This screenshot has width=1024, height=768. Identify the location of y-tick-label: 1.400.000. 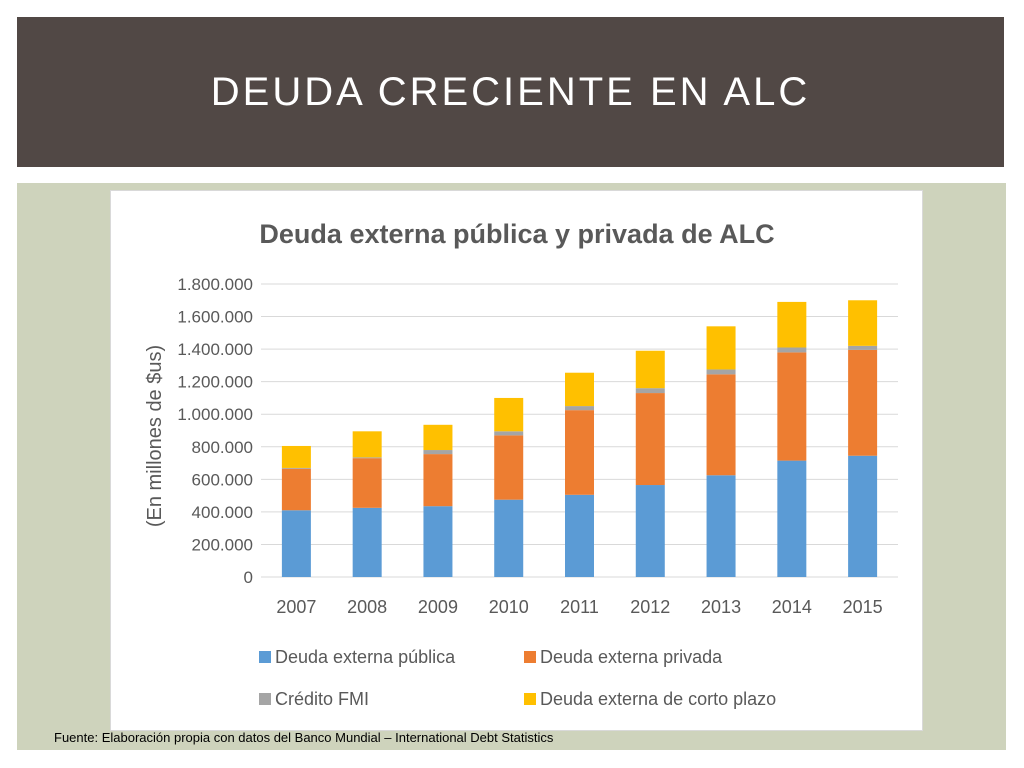
(215, 349).